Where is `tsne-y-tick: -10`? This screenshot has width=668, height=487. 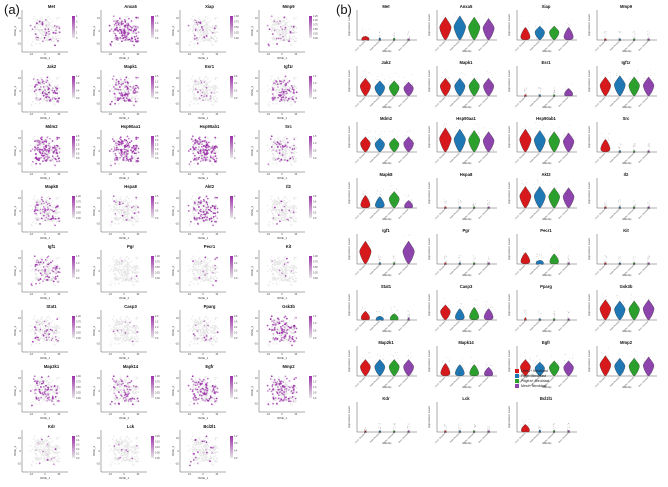
tsne-y-tick: -10 is located at coordinates (177, 223).